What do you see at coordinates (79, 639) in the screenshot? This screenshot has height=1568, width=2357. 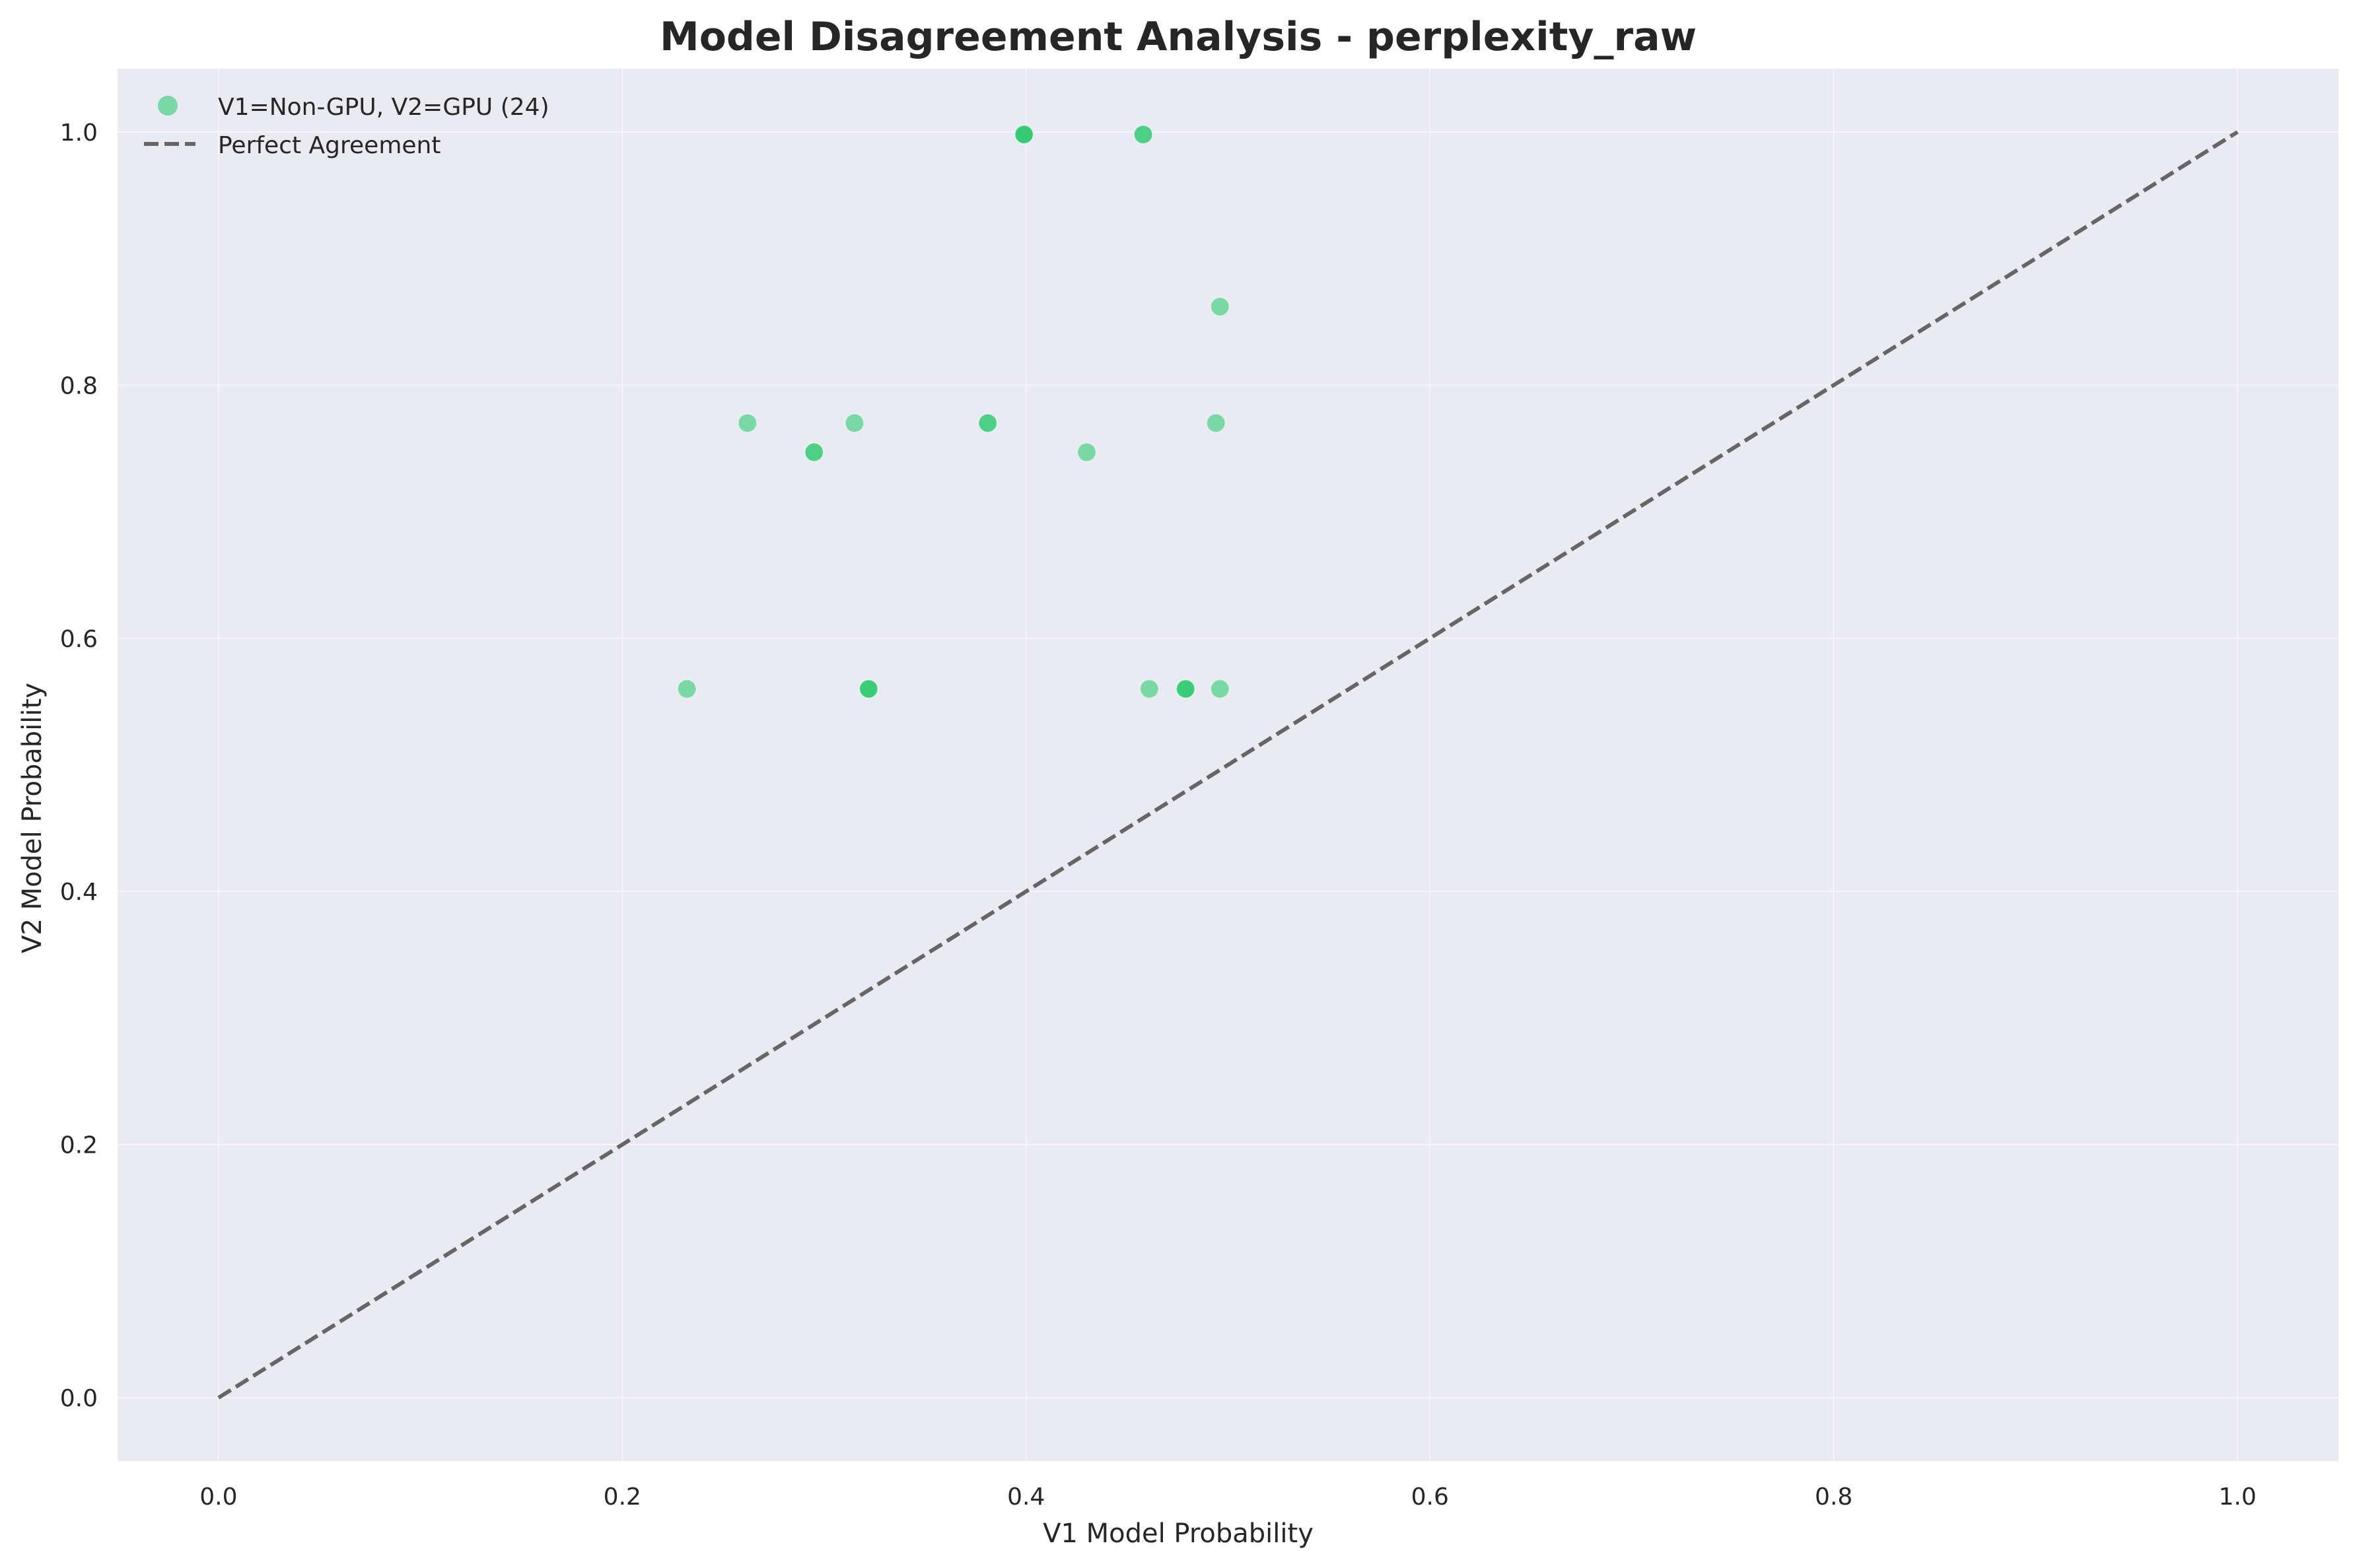 I see `y-tick-label: 0.6` at bounding box center [79, 639].